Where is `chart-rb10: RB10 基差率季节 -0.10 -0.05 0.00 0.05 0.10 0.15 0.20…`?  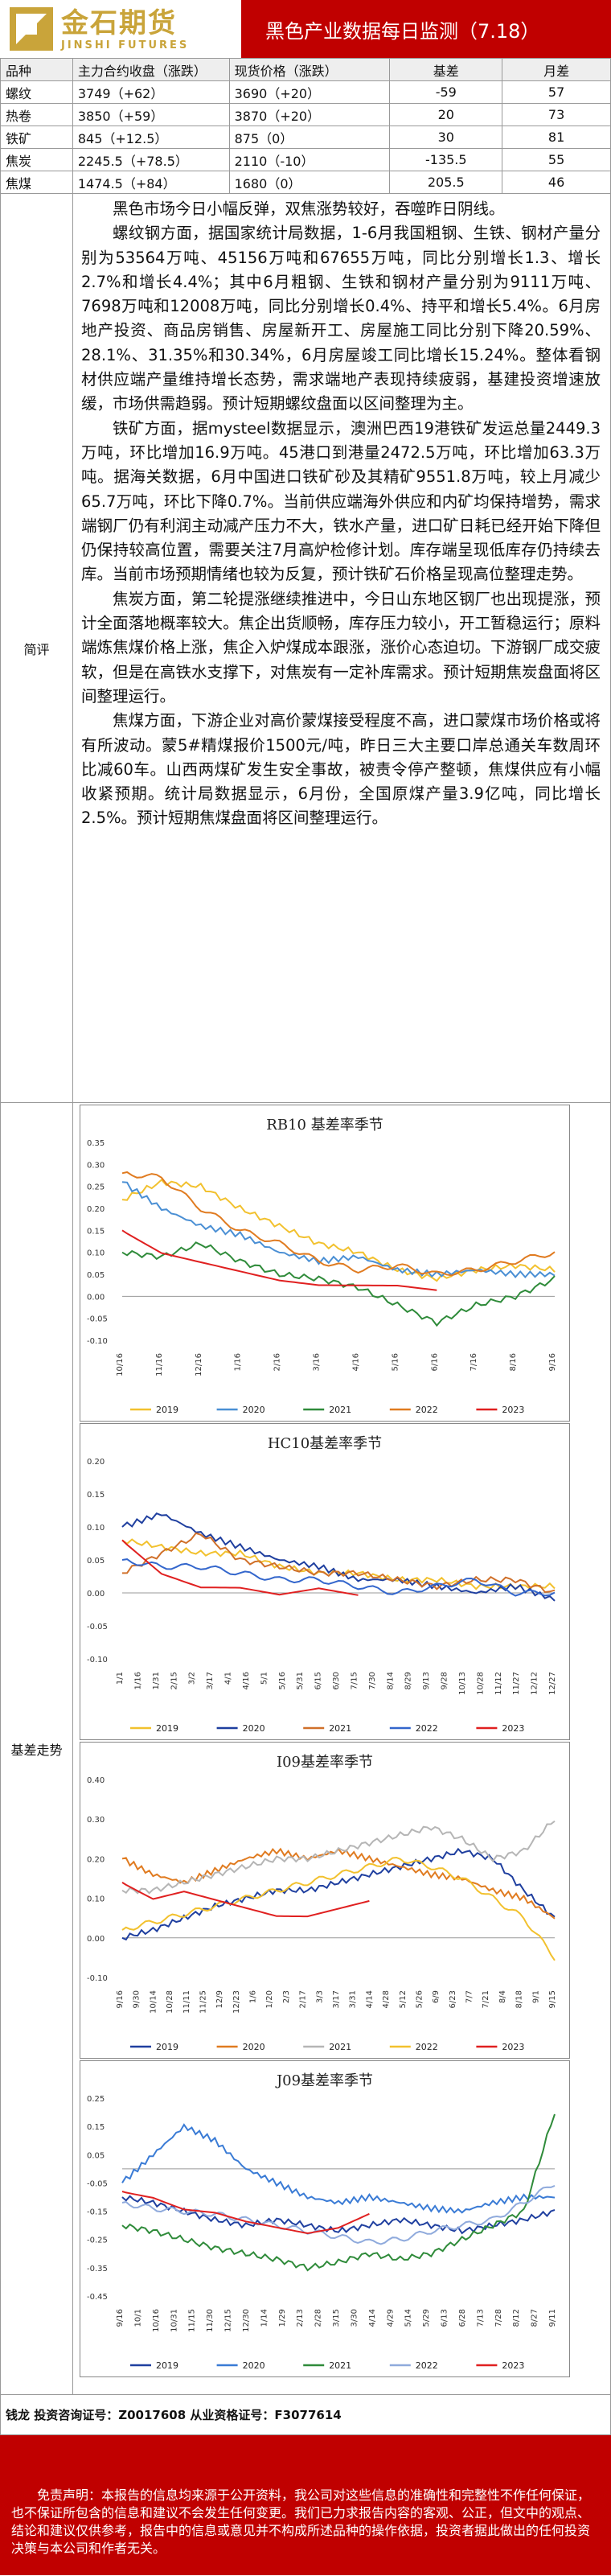 chart-rb10: RB10 基差率季节 -0.10 -0.05 0.00 0.05 0.10 0.15 0.20… is located at coordinates (325, 1263).